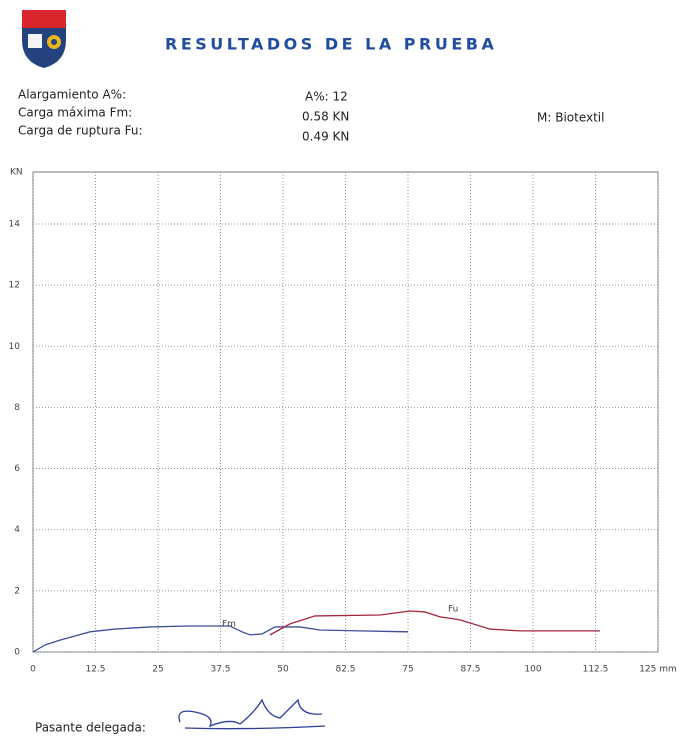 The image size is (699, 745). Describe the element at coordinates (80, 131) in the screenshot. I see `info-label: Carga de ruptura Fu:` at that location.